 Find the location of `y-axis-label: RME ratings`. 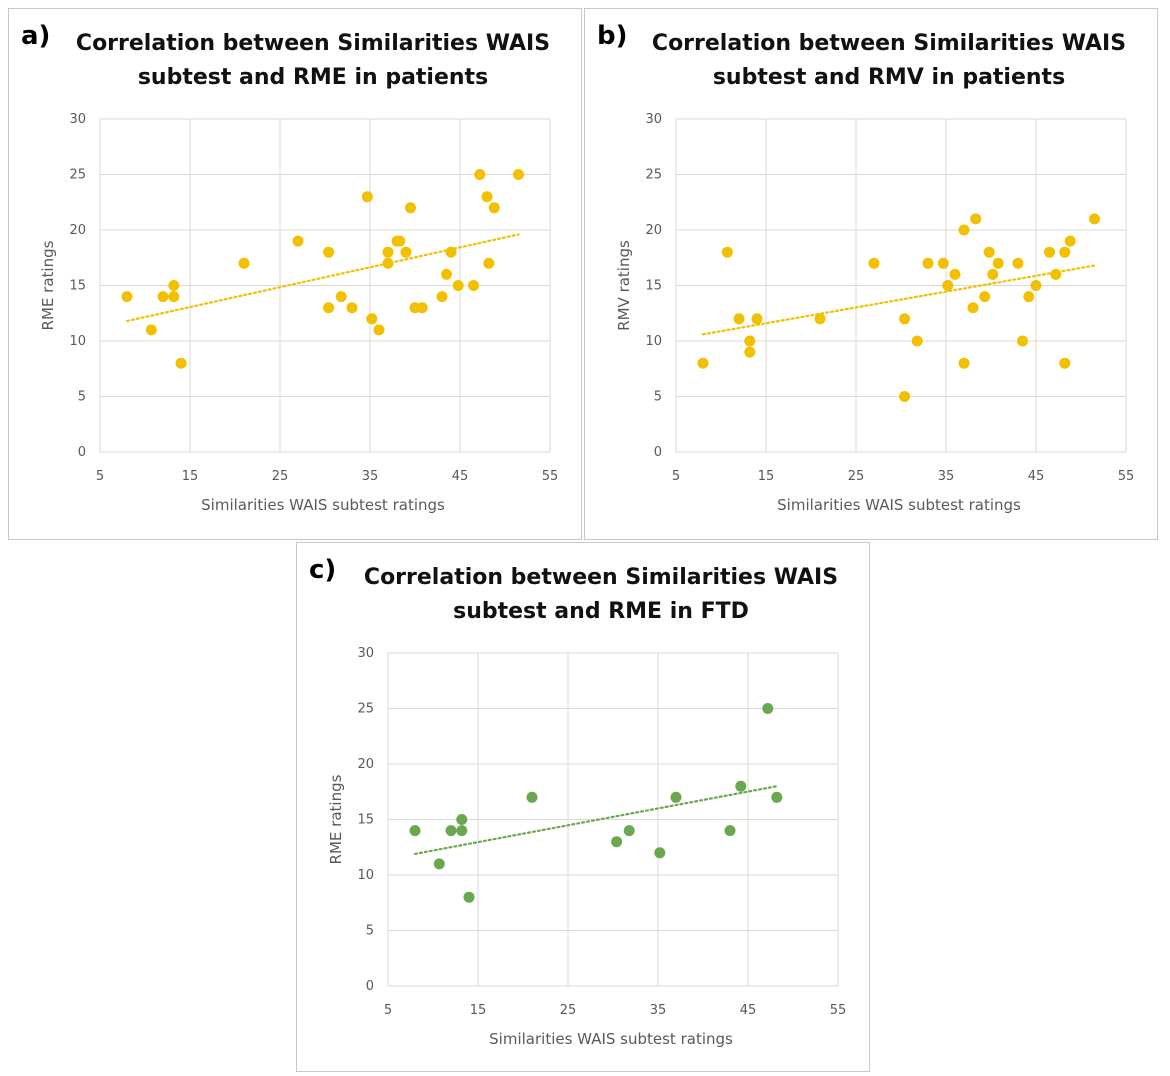

y-axis-label: RME ratings is located at coordinates (48, 285).